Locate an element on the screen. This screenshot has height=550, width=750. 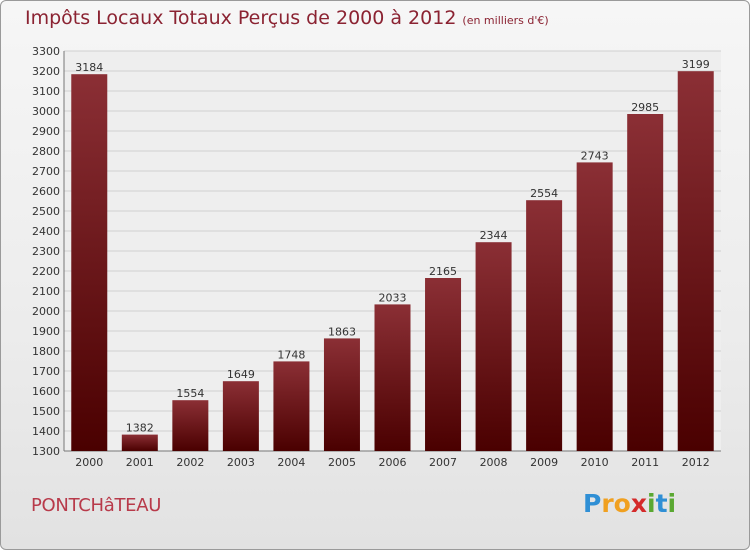
x-tick-label: 2005 is located at coordinates (342, 462).